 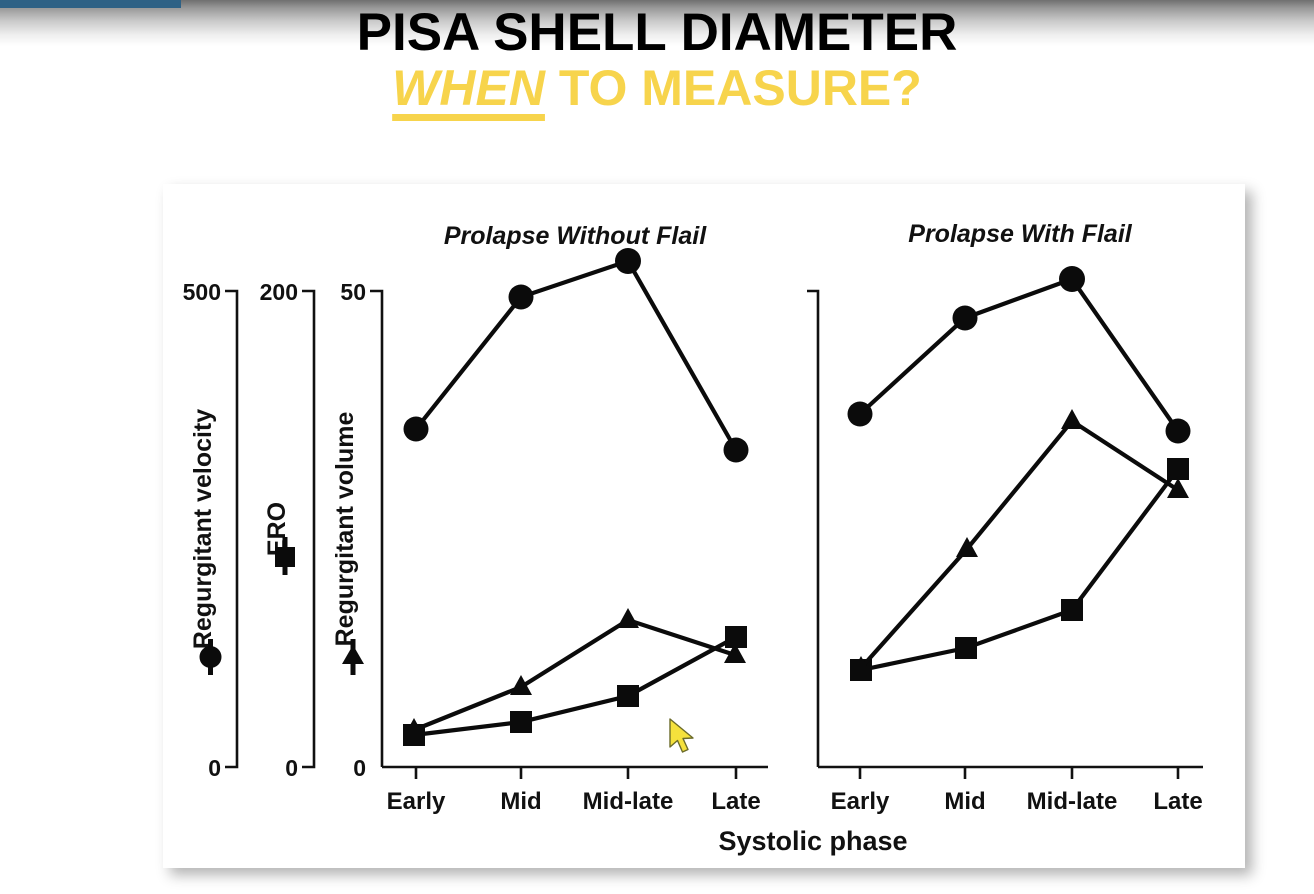 What do you see at coordinates (203, 529) in the screenshot?
I see `velocity-axis-title: Regurgitant velocity` at bounding box center [203, 529].